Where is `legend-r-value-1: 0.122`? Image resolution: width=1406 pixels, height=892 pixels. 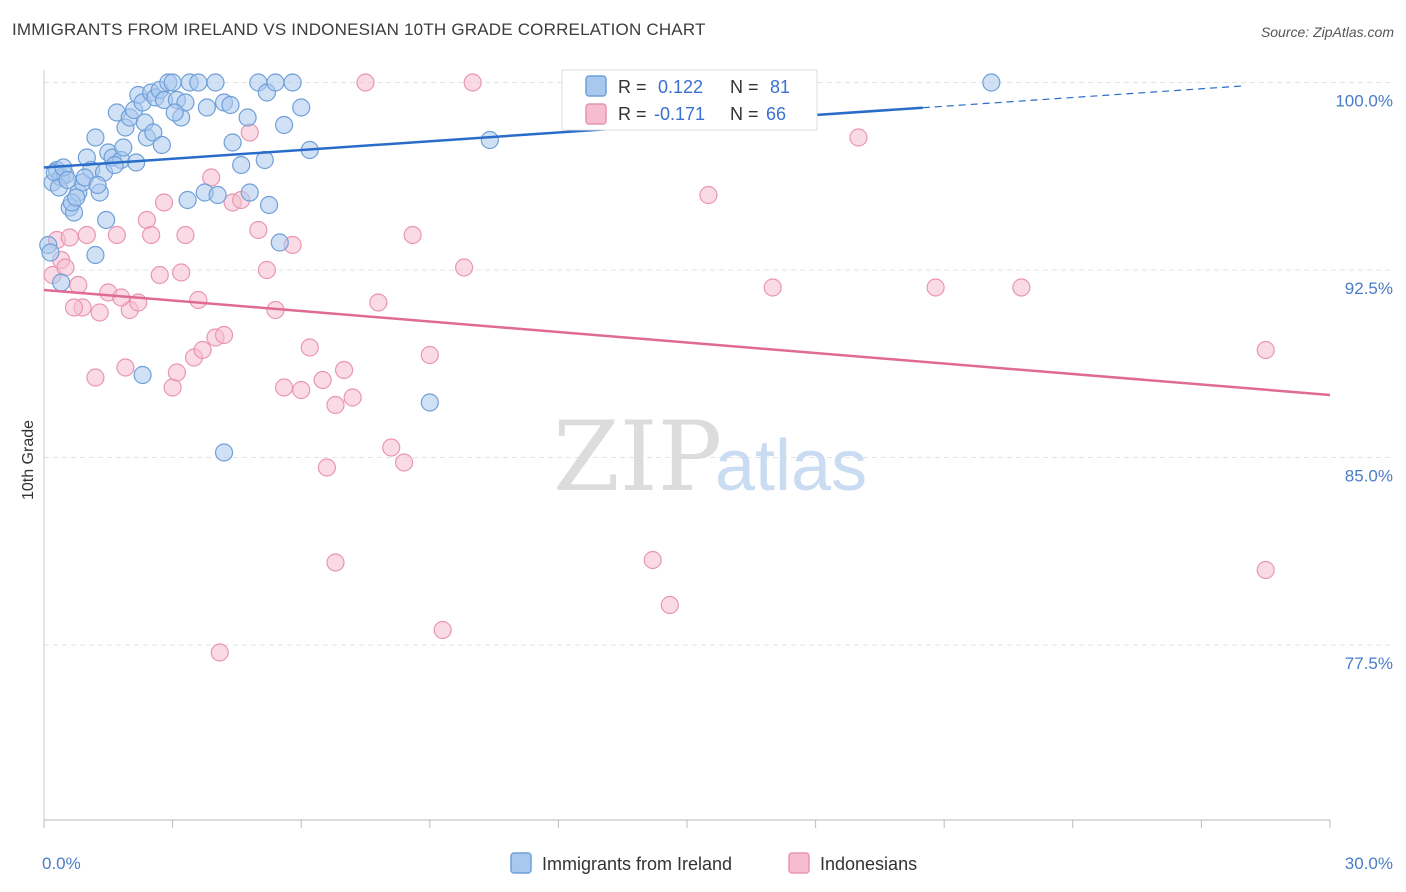 legend-r-value-1: 0.122 is located at coordinates (680, 87).